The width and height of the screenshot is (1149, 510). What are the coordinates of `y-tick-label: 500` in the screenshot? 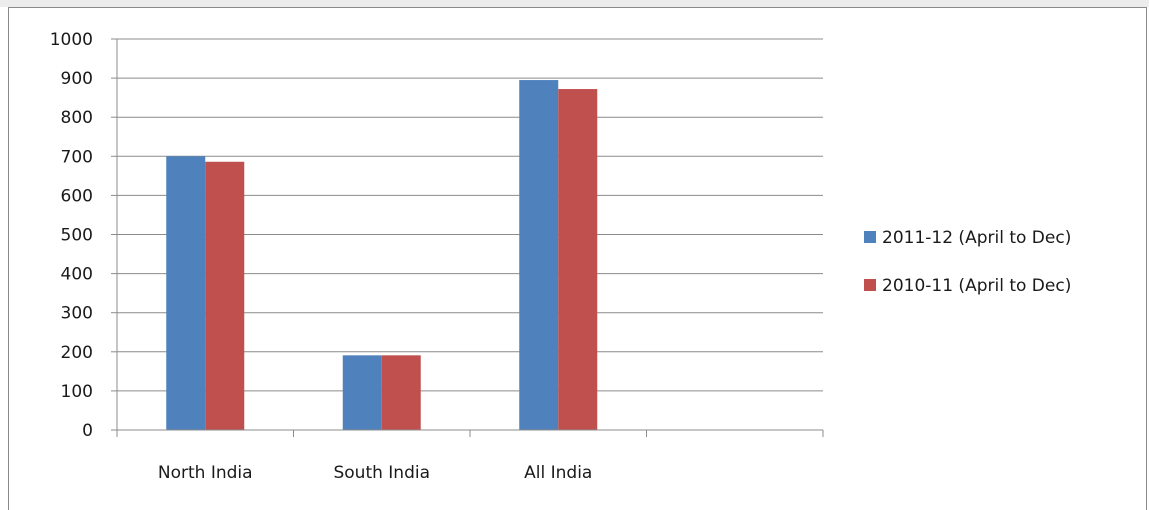 It's located at (77, 236).